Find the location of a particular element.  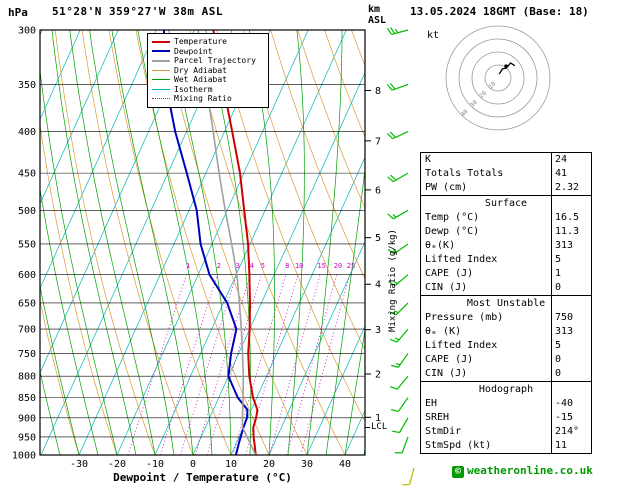

row-label: StmDir is located at coordinates (443, 431).